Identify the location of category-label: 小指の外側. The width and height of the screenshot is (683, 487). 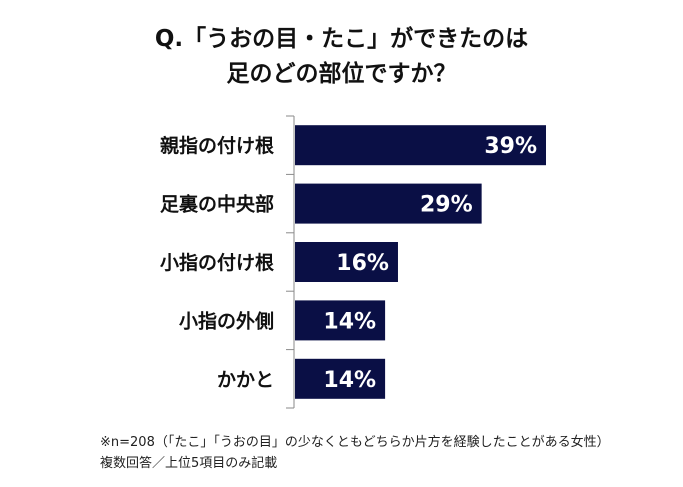
(226, 320).